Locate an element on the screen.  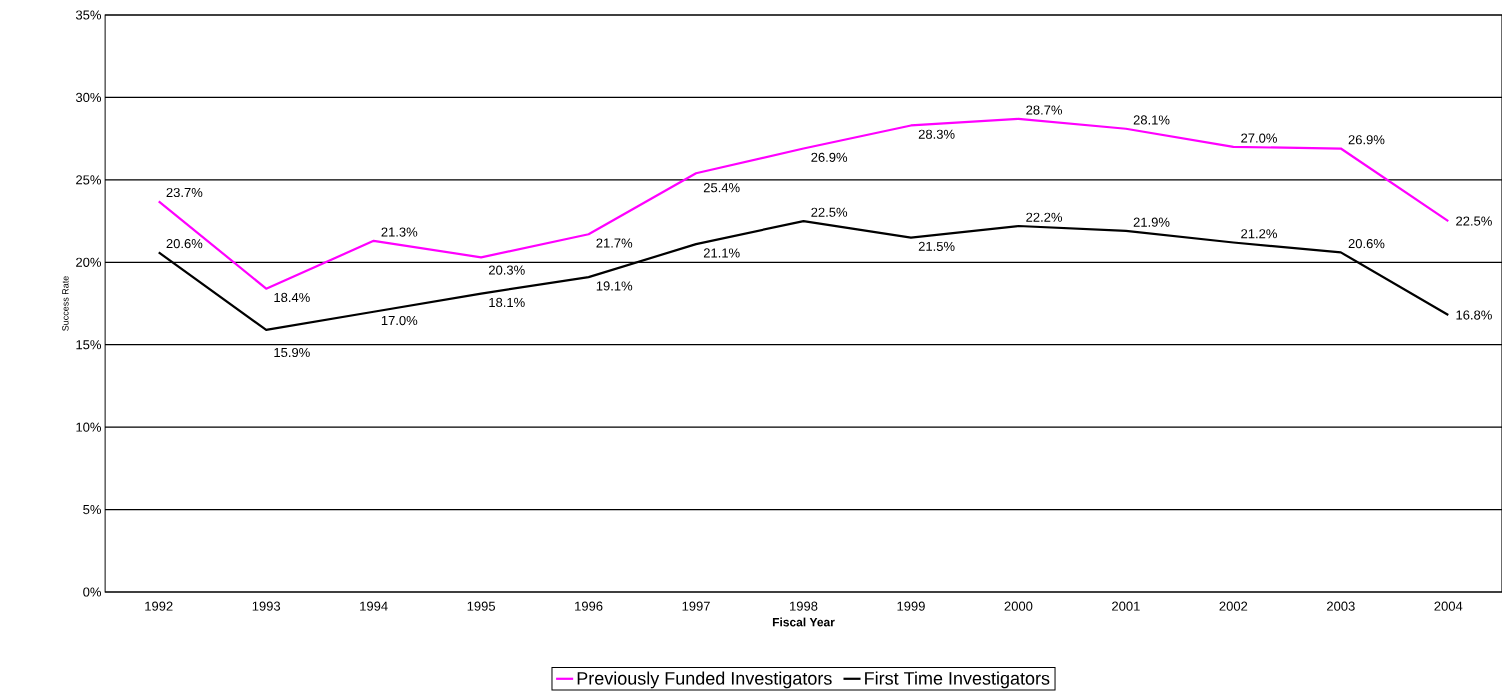
data-label: 20.3% is located at coordinates (506, 270).